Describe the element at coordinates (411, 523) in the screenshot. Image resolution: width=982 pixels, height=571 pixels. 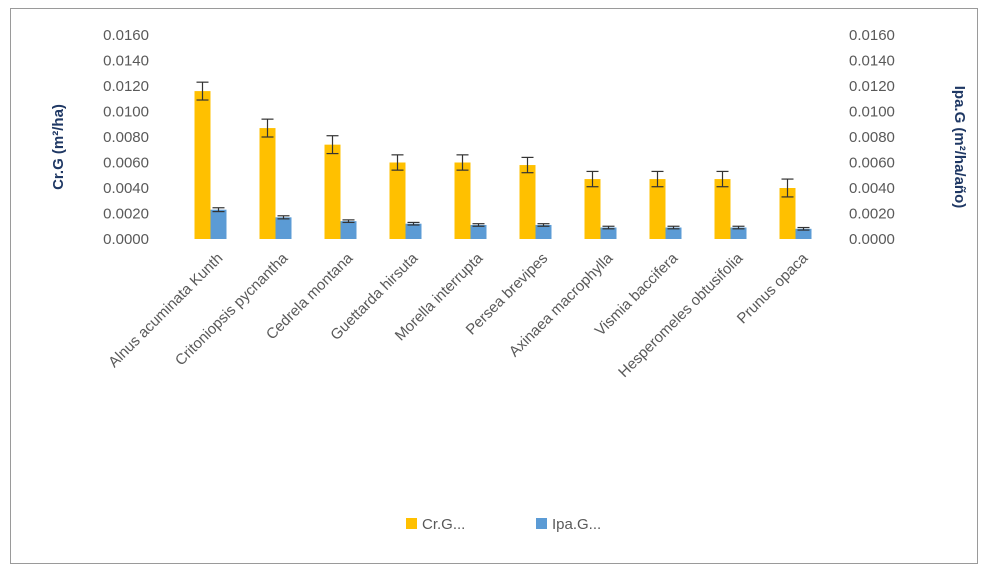
I see `legend-swatch-cr-g` at that location.